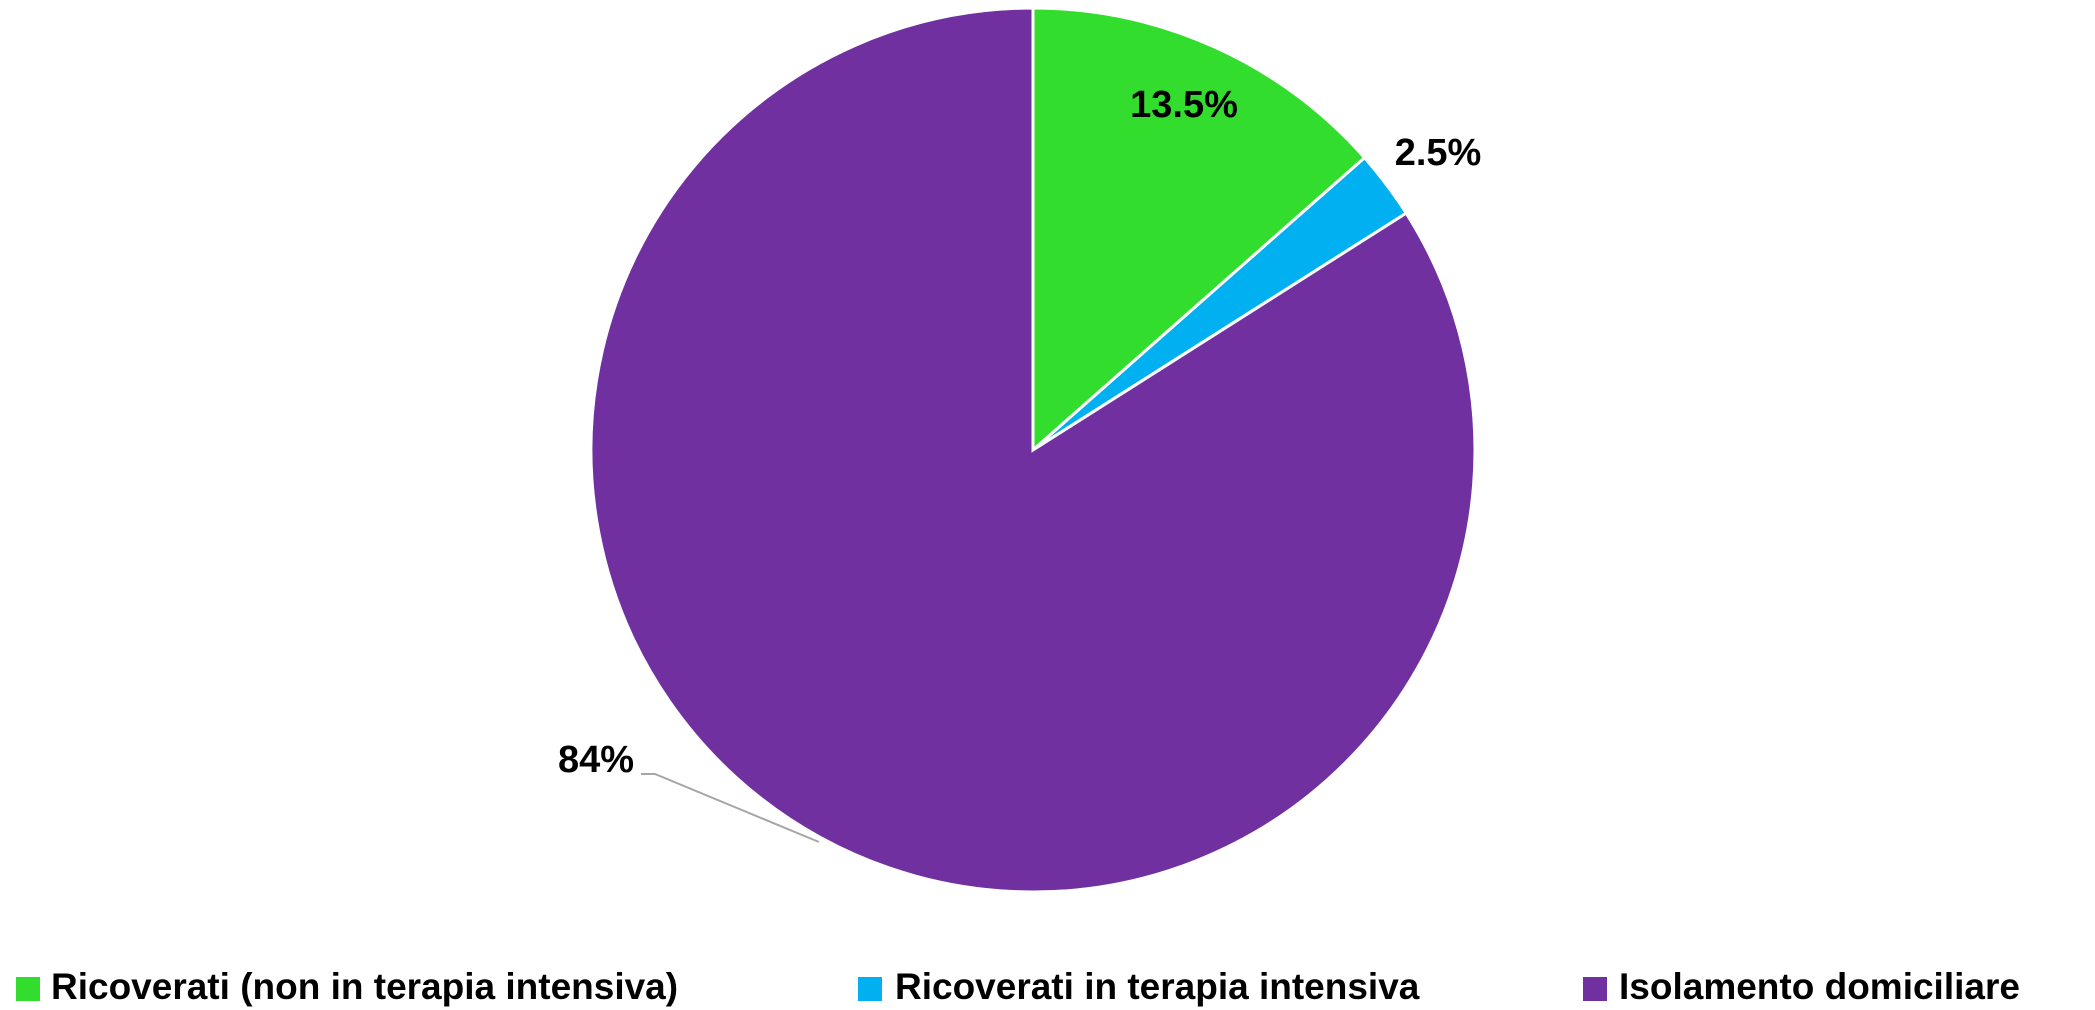  I want to click on legend-label: Isolamento domiciliare, so click(1819, 986).